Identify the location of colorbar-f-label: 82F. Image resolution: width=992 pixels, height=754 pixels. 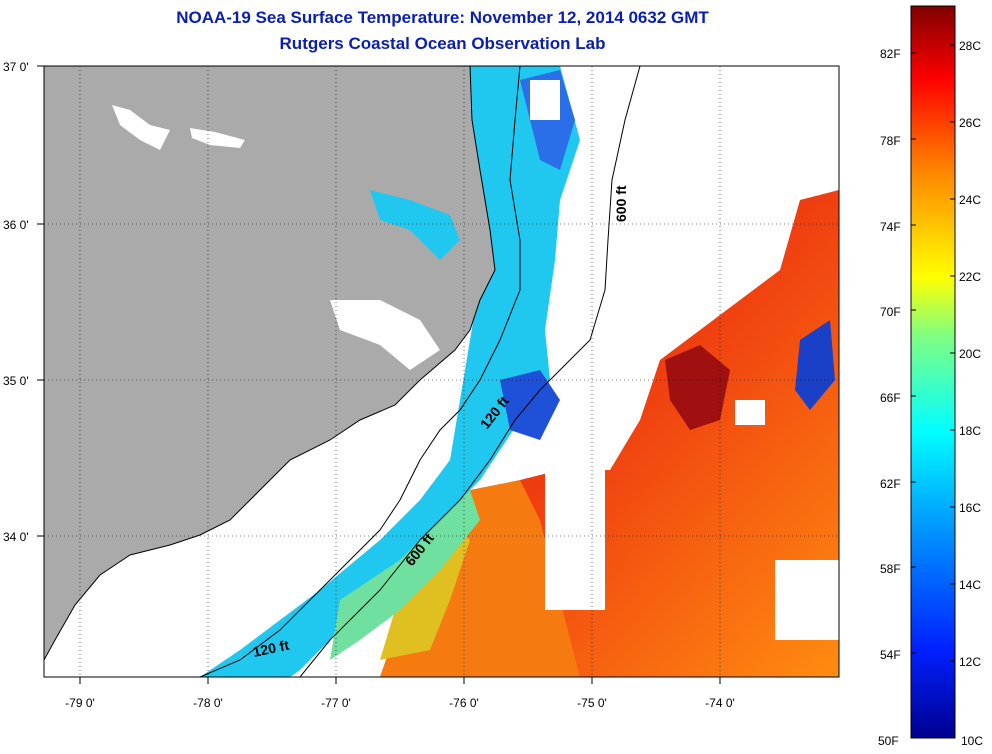
(890, 54).